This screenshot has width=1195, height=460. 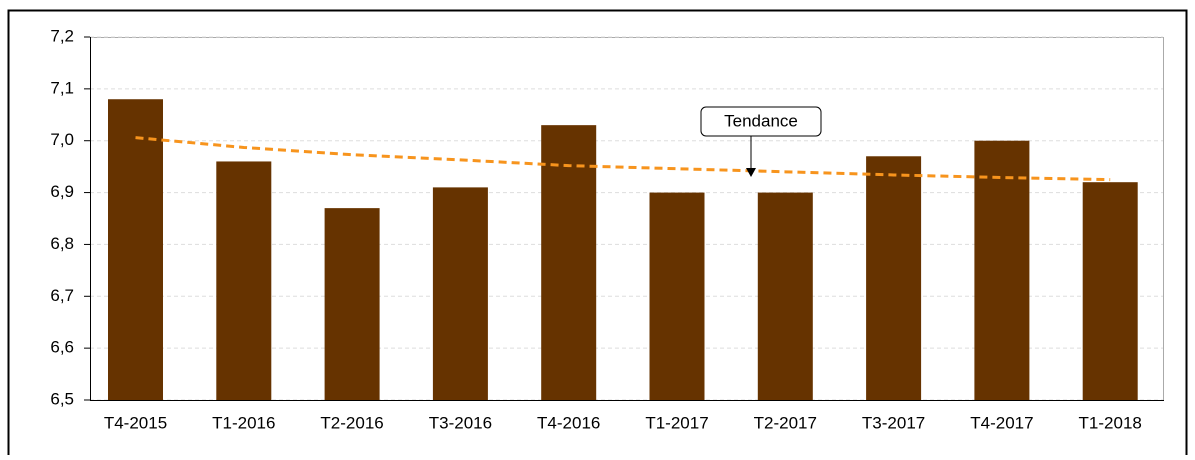 I want to click on y-tick-label: 7,0, so click(x=62, y=139).